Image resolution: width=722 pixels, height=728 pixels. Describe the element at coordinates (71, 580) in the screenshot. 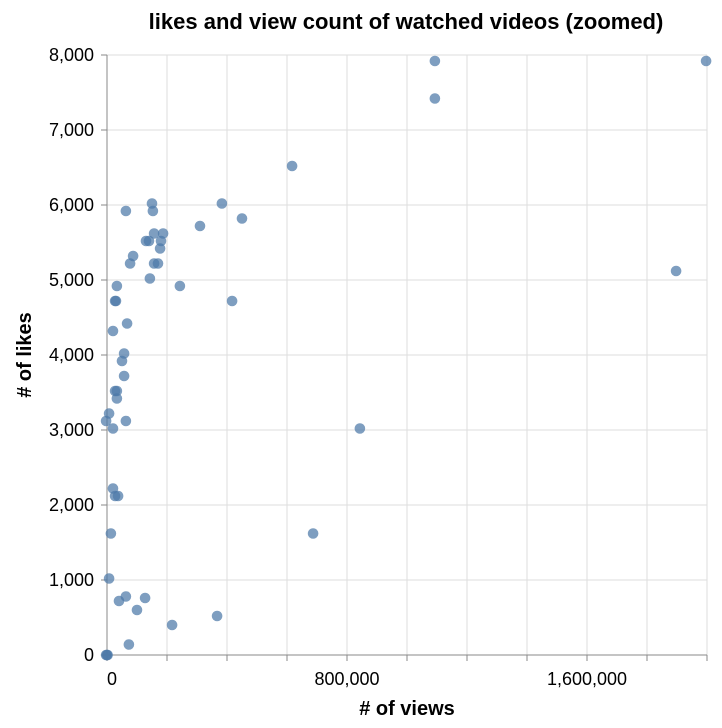

I see `y-tick-label: 1,000` at that location.